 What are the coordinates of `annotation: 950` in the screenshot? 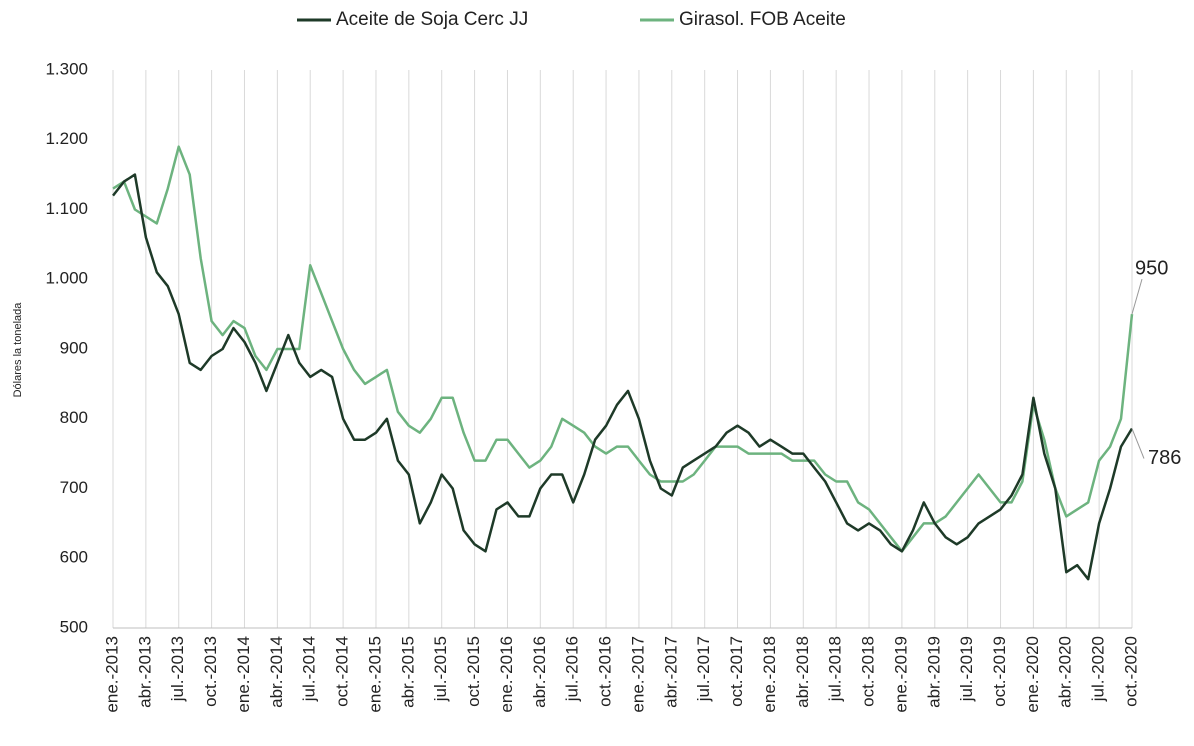 It's located at (1151, 268).